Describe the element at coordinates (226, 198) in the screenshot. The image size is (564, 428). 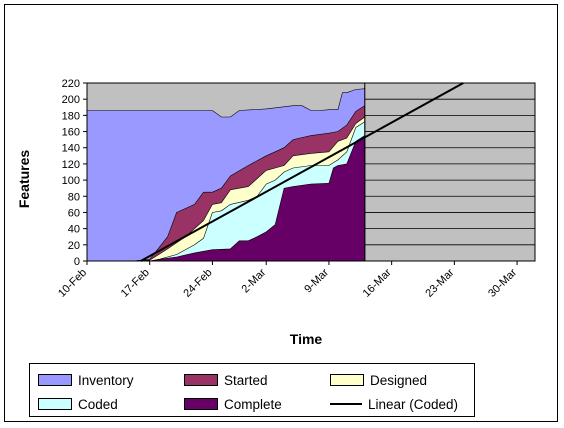
I see `area-complete` at that location.